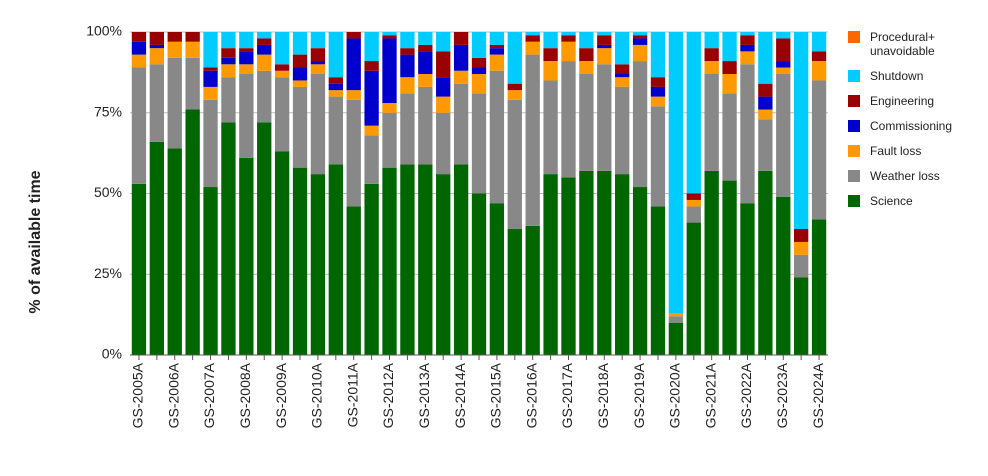 The width and height of the screenshot is (988, 476). Describe the element at coordinates (905, 176) in the screenshot. I see `legend-label: Weather loss` at that location.